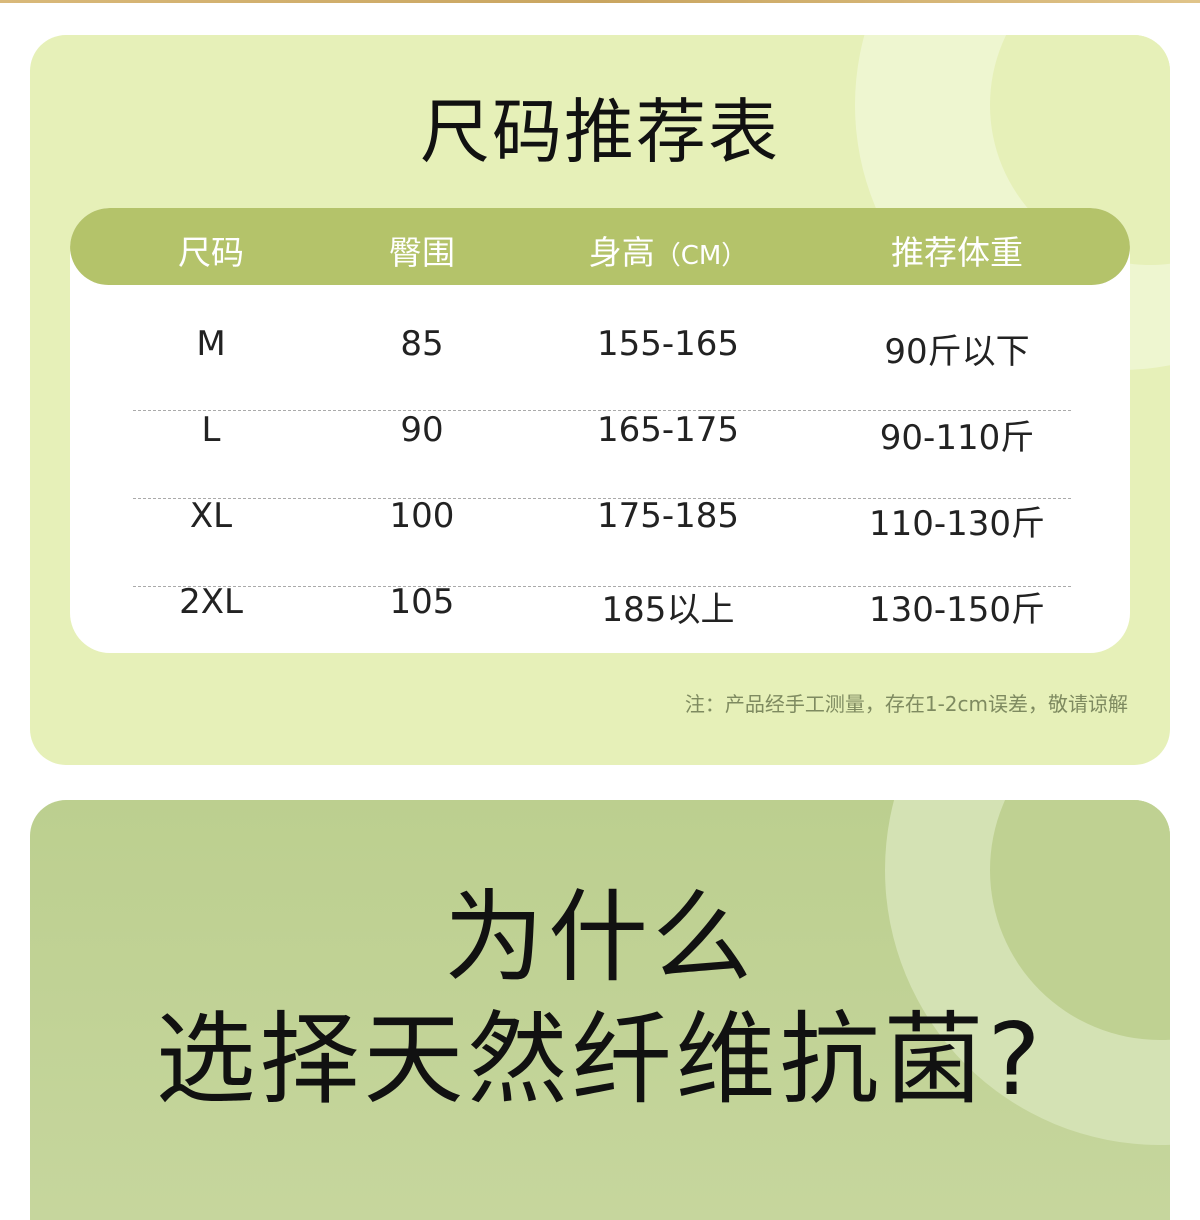 Image resolution: width=1200 pixels, height=1220 pixels. What do you see at coordinates (422, 344) in the screenshot?
I see `table-cell: 85` at bounding box center [422, 344].